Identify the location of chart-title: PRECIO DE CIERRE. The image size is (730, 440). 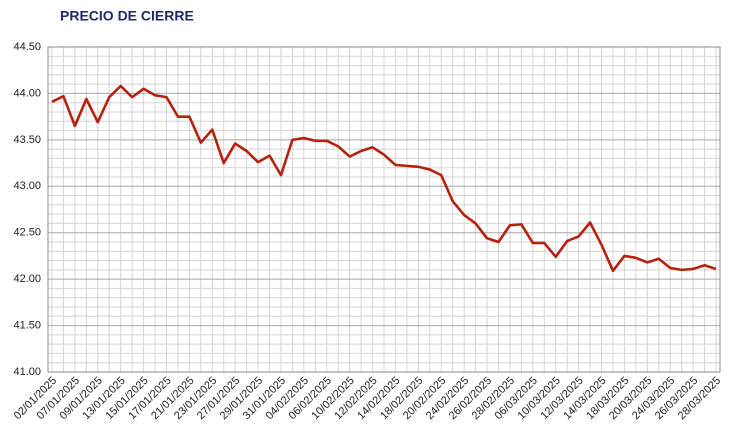
(127, 16).